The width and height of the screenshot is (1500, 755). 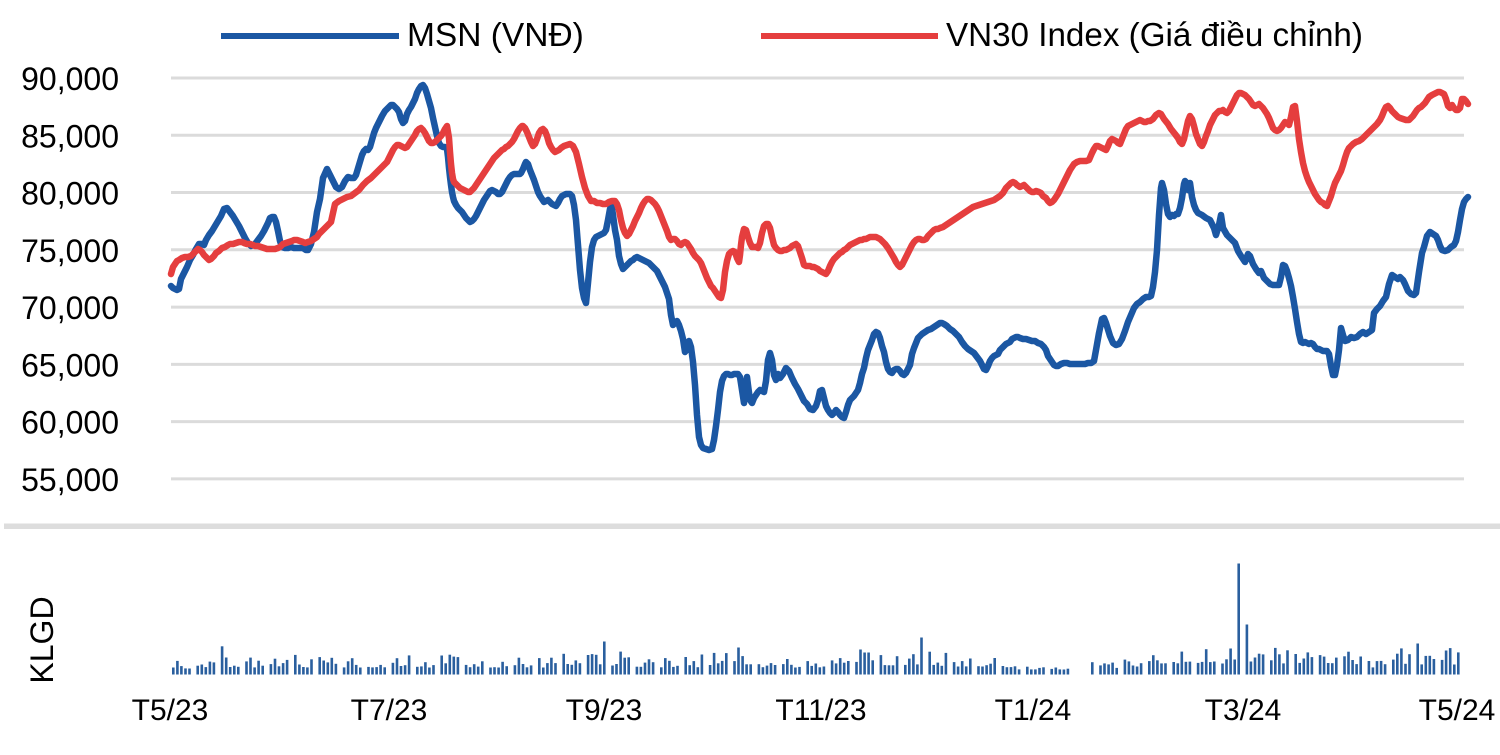 What do you see at coordinates (70, 194) in the screenshot?
I see `svg-text: 80,000` at bounding box center [70, 194].